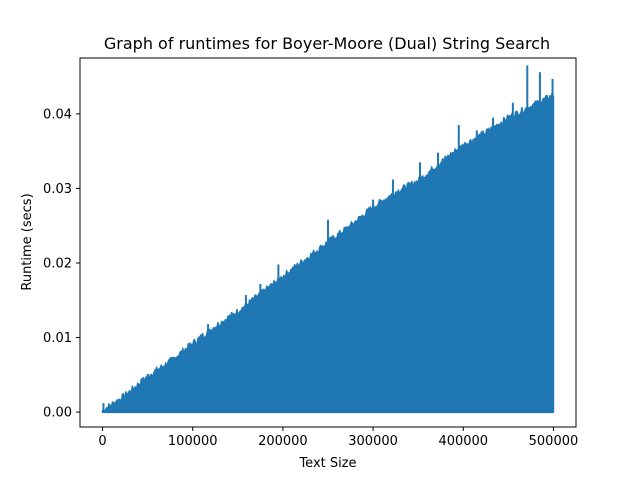 The width and height of the screenshot is (640, 480). Describe the element at coordinates (57, 189) in the screenshot. I see `y-tick-label: 0.03` at that location.